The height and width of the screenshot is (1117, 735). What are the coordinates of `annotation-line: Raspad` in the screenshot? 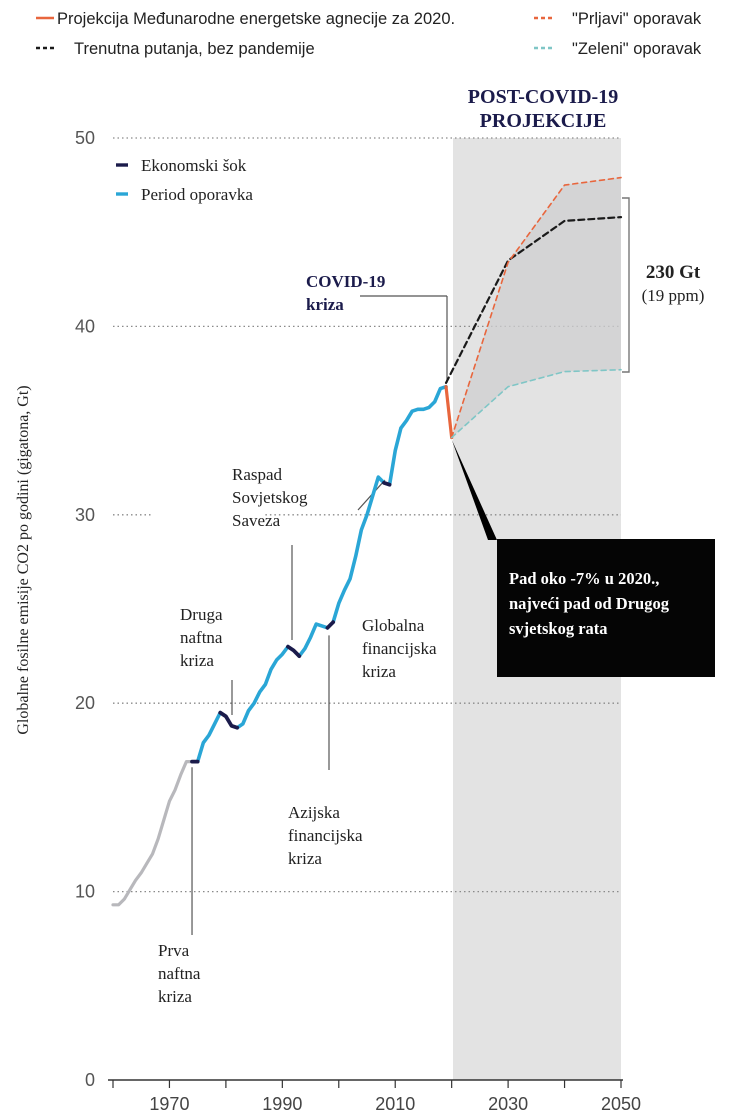 It's located at (257, 474).